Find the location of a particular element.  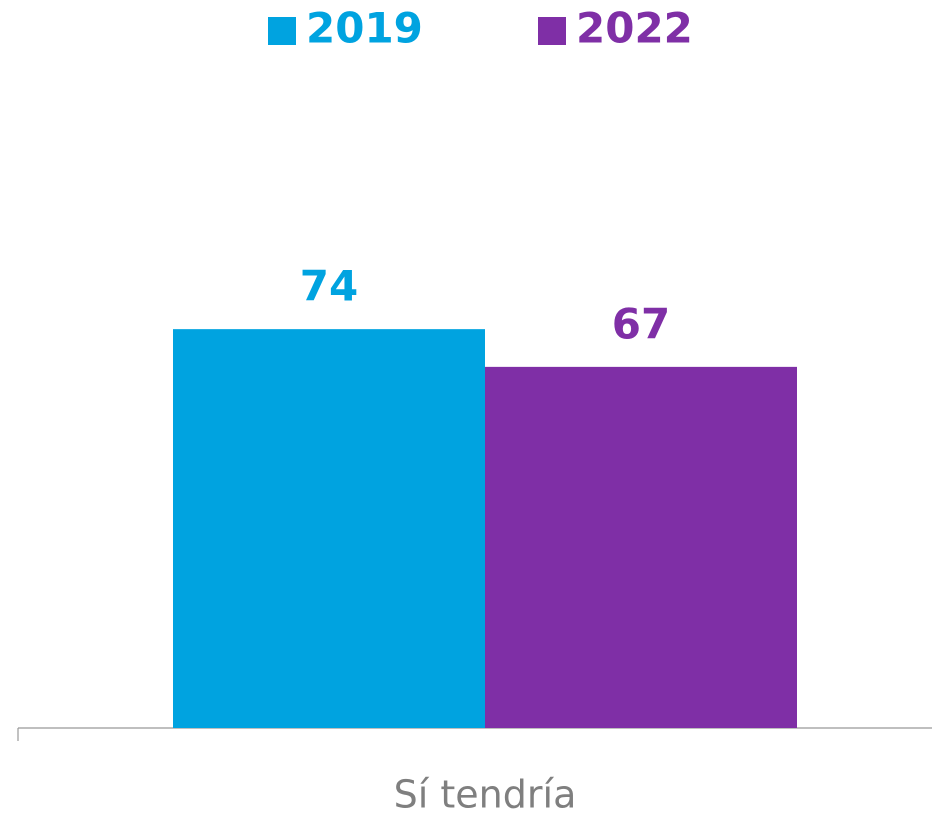

legend-label: 2022 is located at coordinates (634, 28).